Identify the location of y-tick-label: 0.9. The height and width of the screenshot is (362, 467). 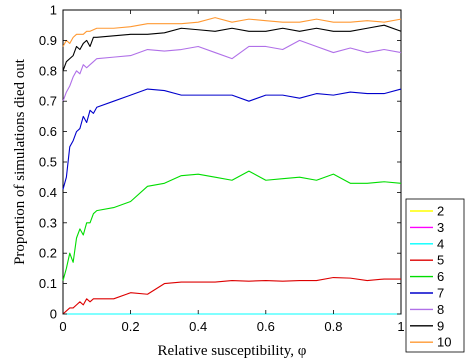
(48, 40).